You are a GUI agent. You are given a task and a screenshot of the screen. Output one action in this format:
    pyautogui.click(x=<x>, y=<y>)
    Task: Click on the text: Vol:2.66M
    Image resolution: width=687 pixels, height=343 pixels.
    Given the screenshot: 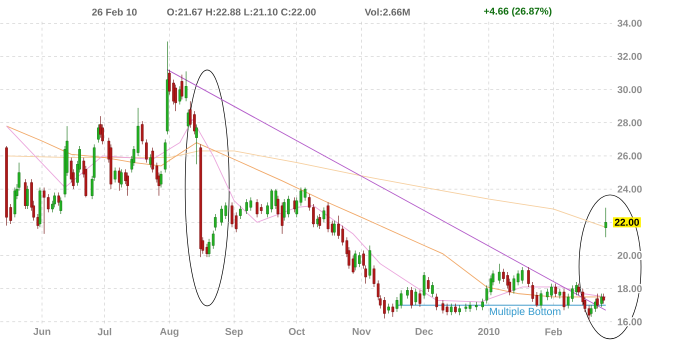 What is the action you would take?
    pyautogui.click(x=387, y=12)
    